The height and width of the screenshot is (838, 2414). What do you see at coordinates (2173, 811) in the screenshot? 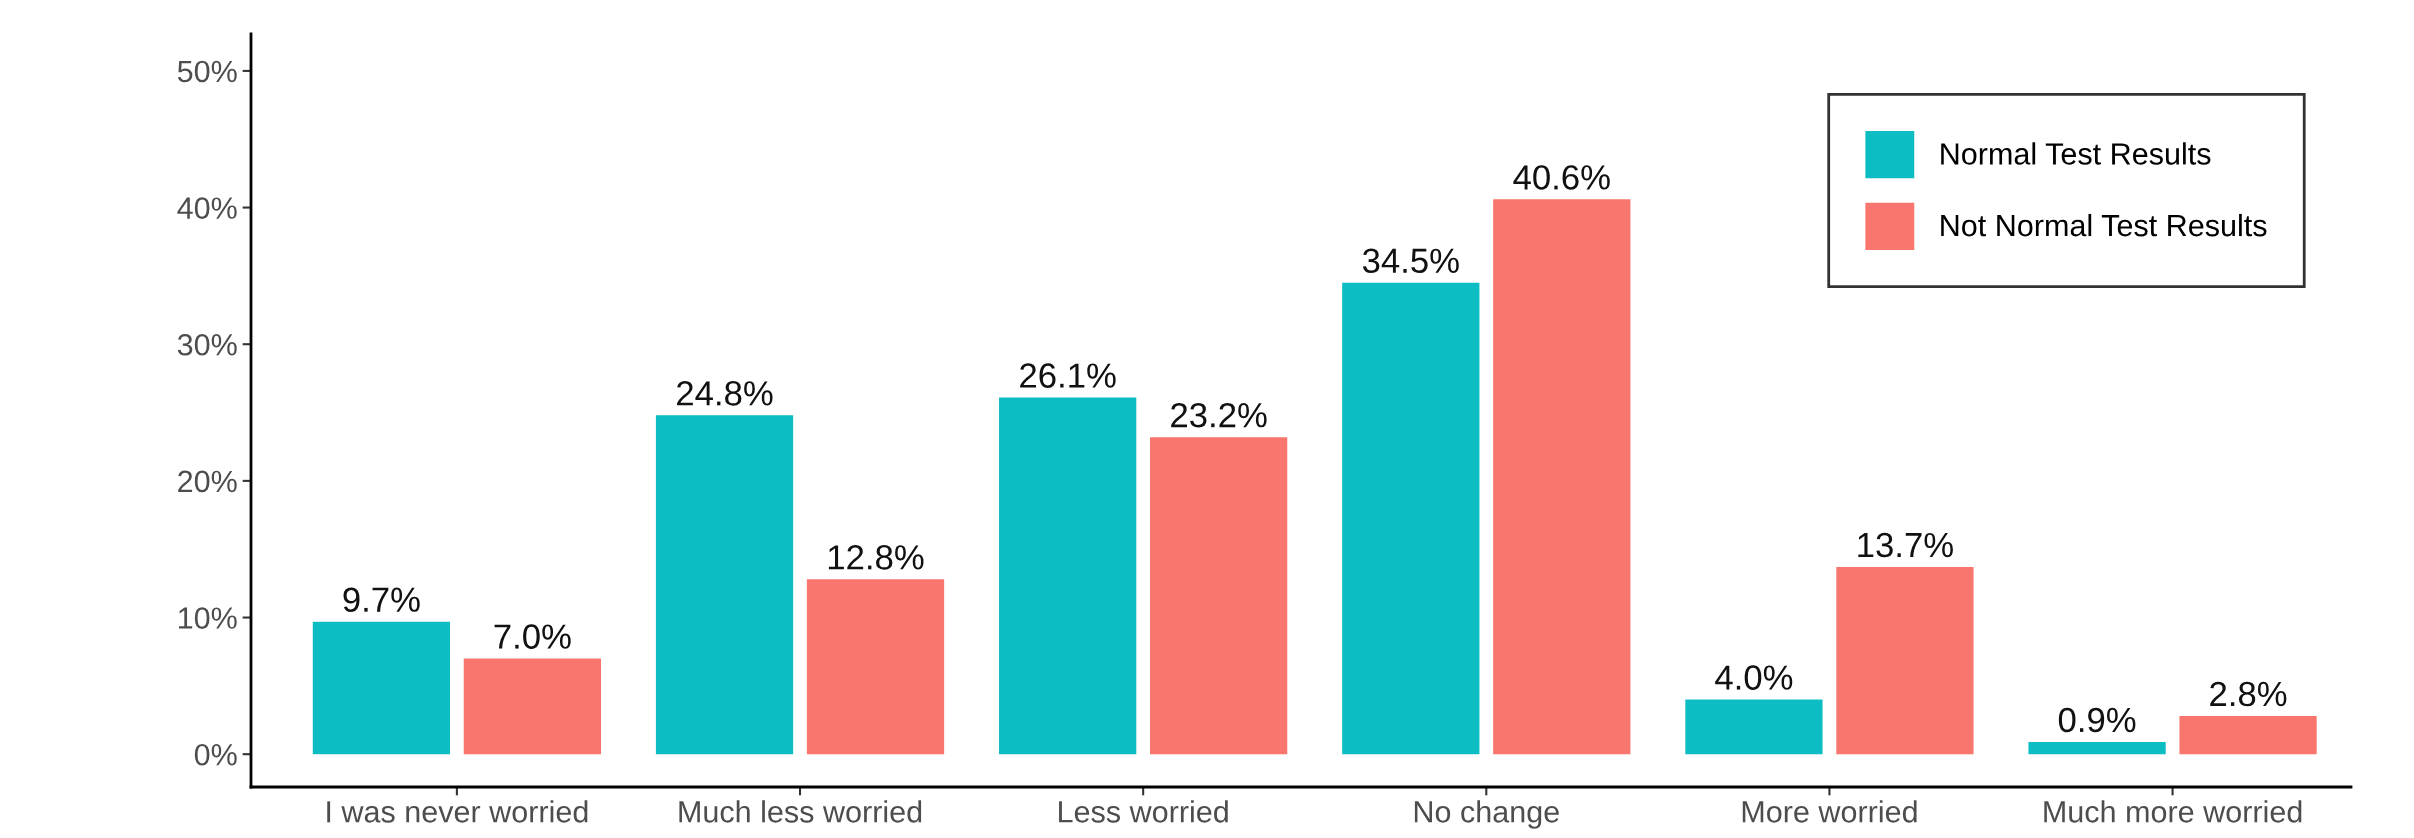
I see `x-tick-label: Much more worried` at bounding box center [2173, 811].